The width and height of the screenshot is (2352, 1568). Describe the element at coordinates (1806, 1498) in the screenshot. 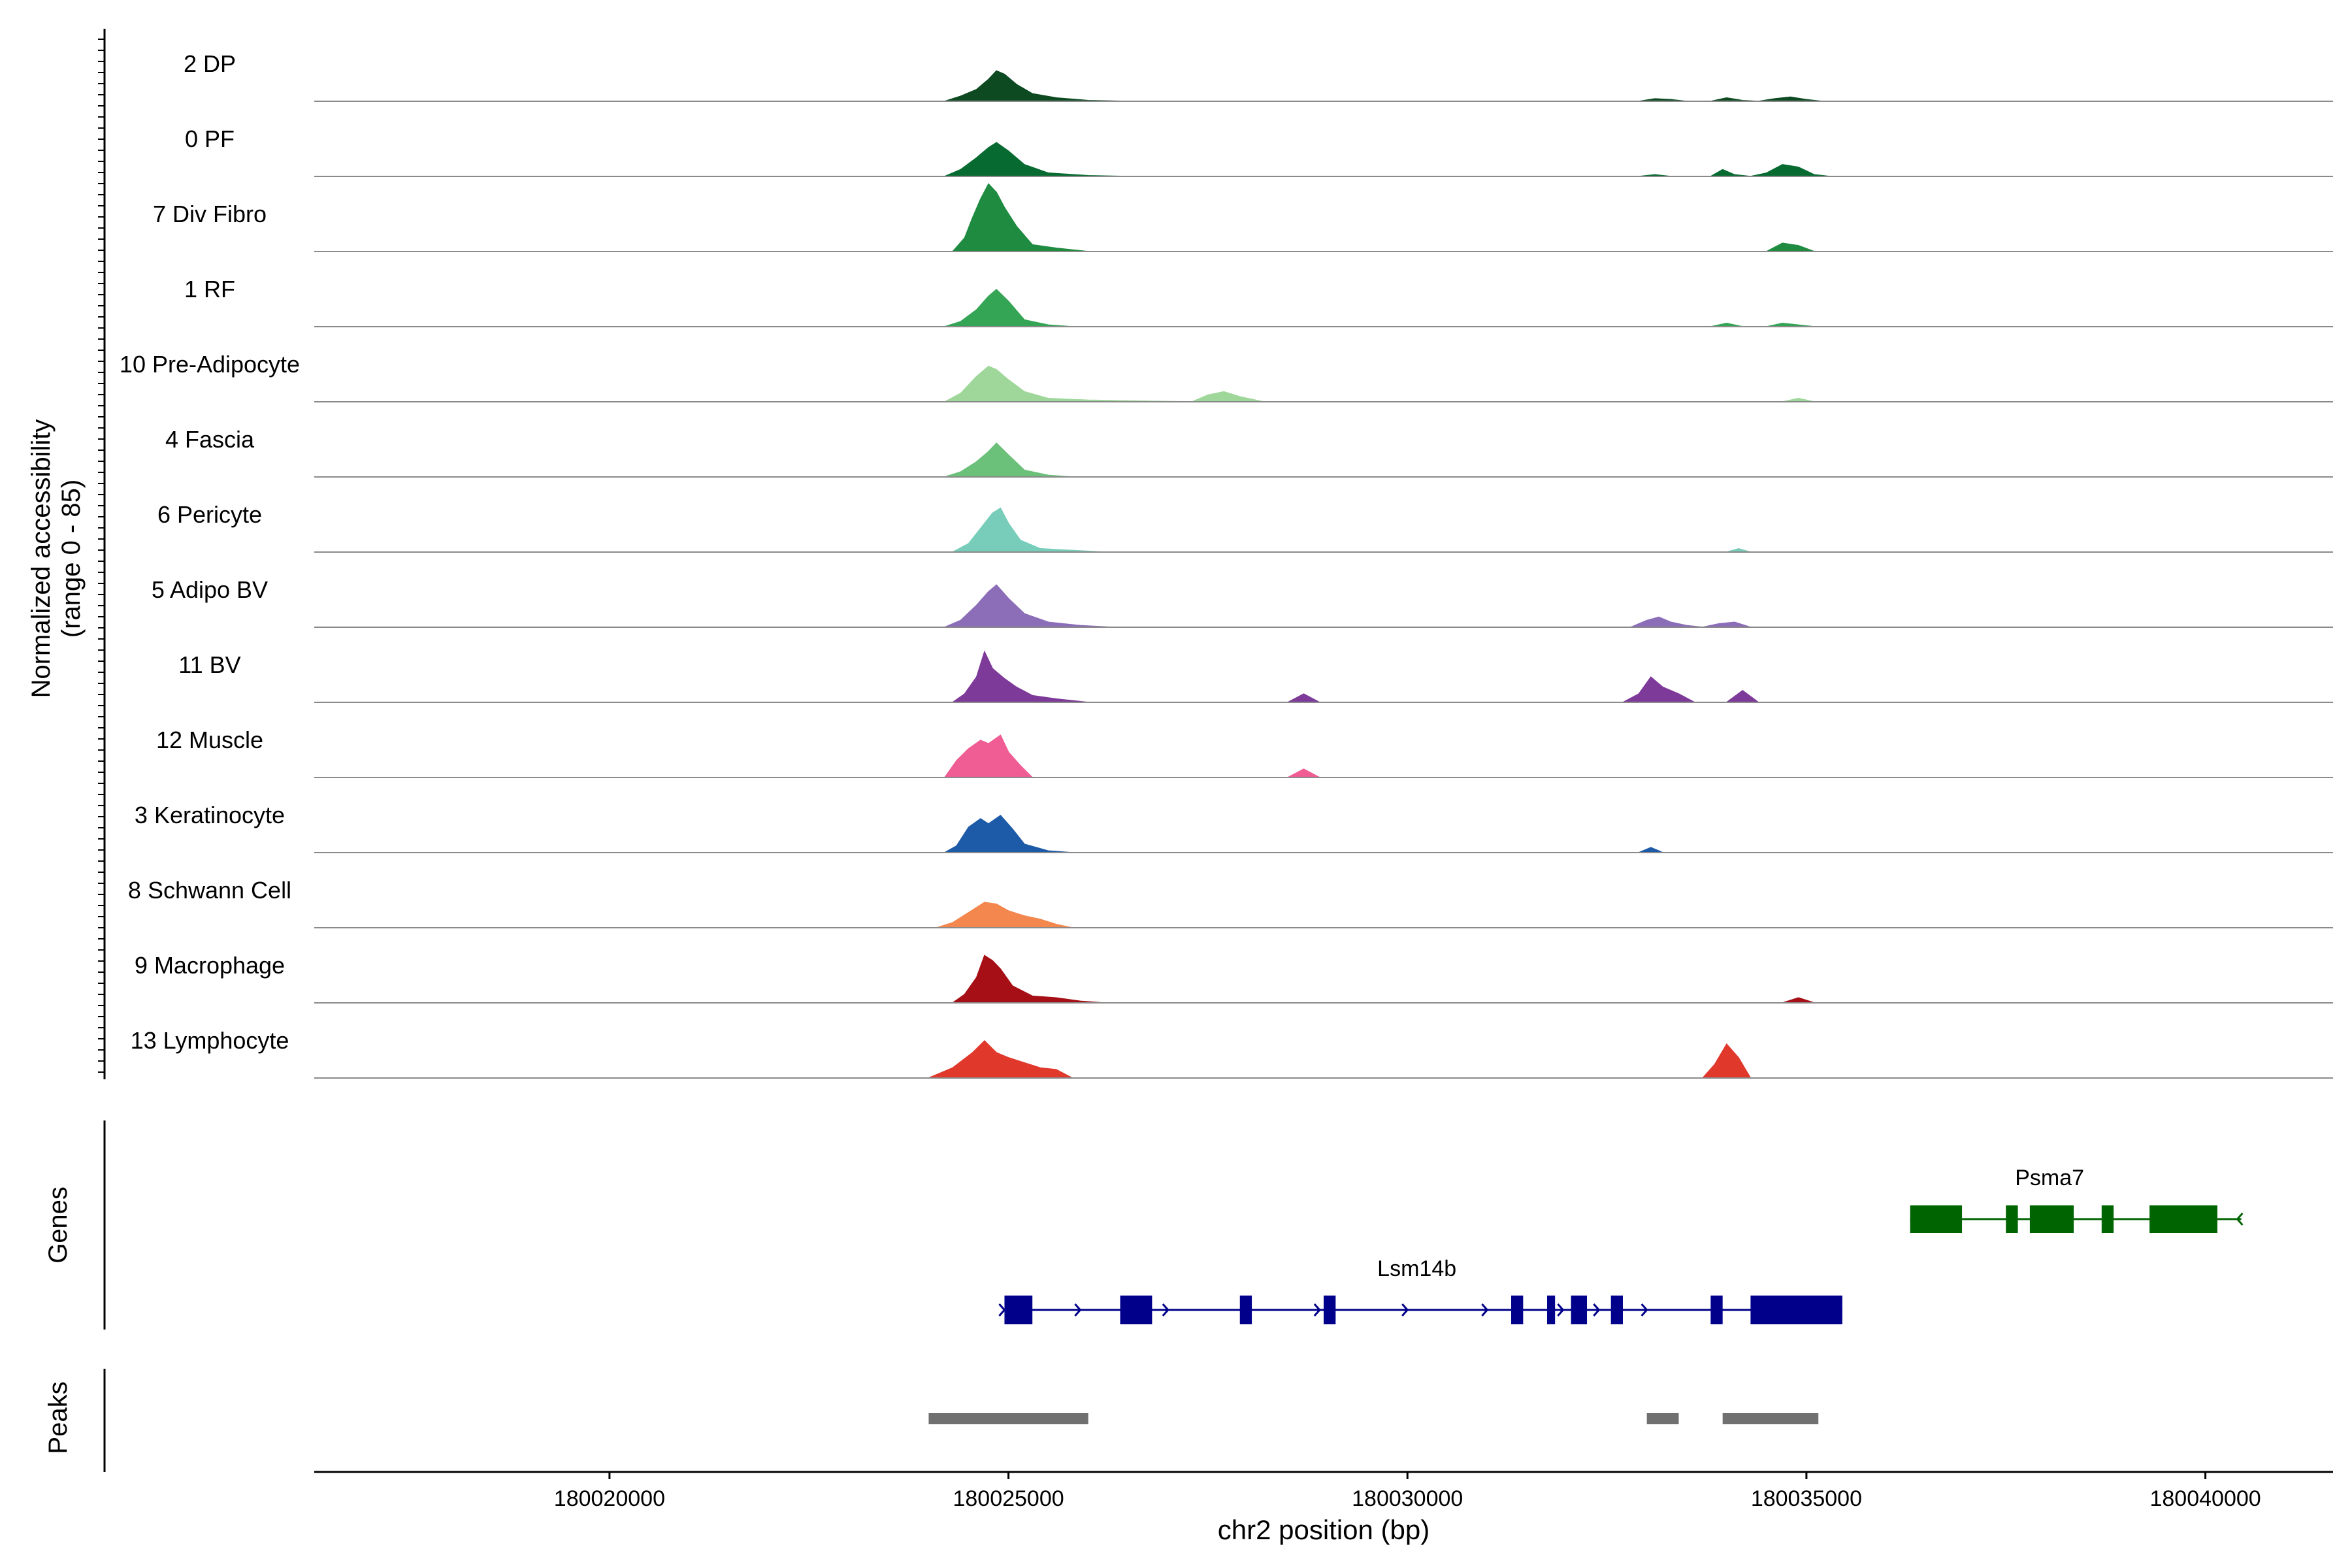

I see `x-tick-label: 180035000` at that location.